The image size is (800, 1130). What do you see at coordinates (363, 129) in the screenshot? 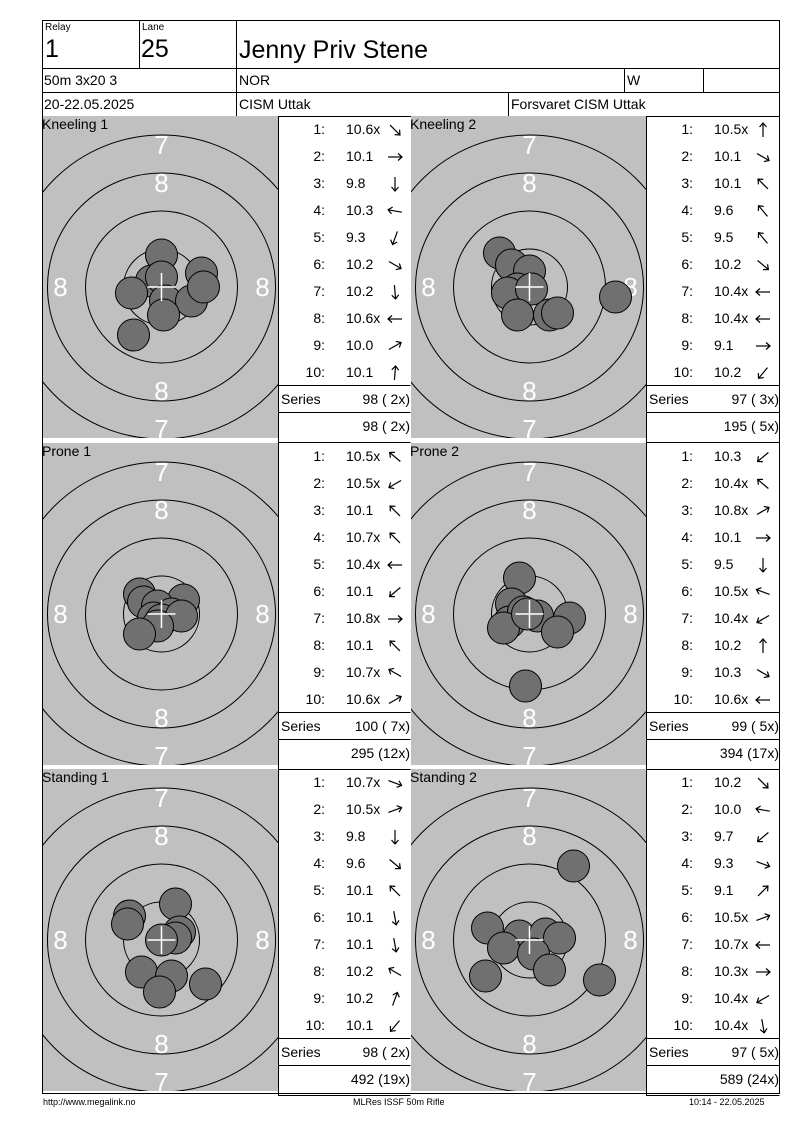
I see `shot-score: 10.6x` at bounding box center [363, 129].